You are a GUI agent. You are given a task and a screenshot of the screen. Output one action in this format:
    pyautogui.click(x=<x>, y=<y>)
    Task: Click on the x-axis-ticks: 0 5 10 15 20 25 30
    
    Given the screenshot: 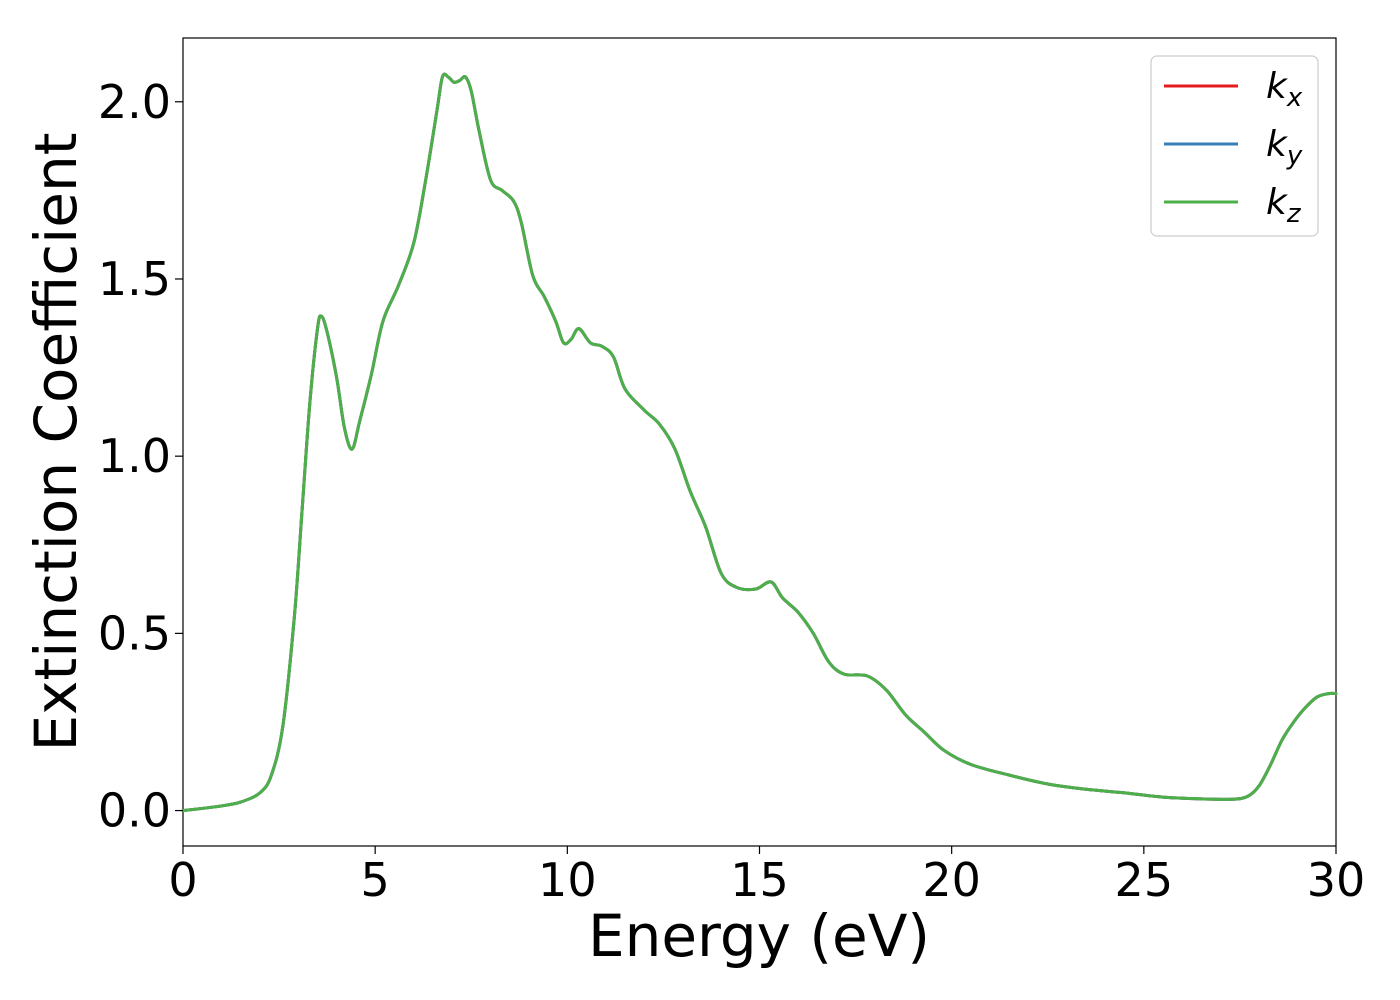 What is the action you would take?
    pyautogui.click(x=766, y=876)
    